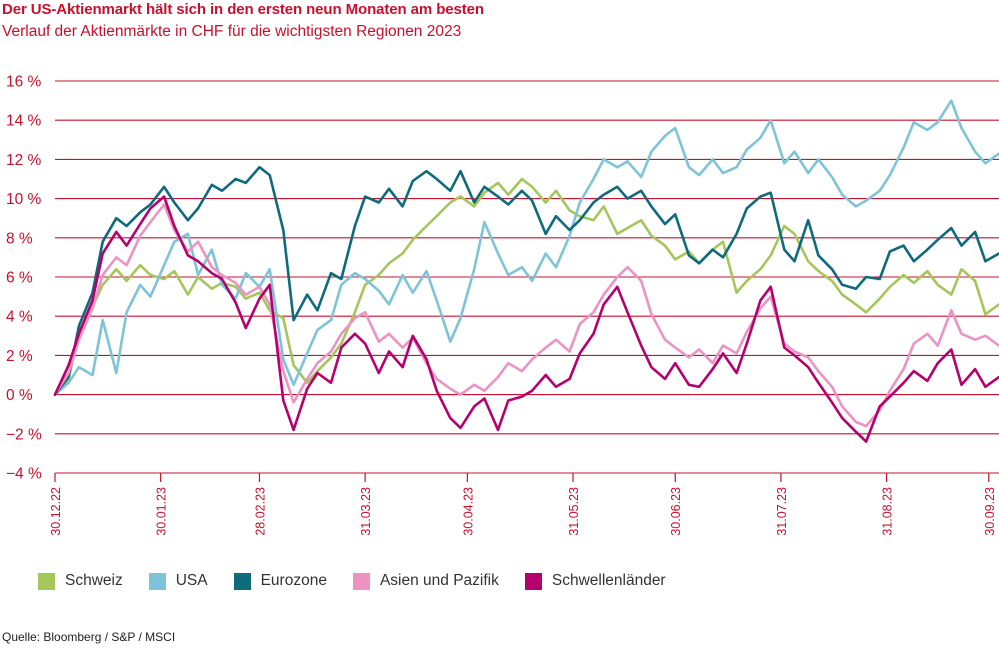  I want to click on y-tick-label: 14 %, so click(24, 121).